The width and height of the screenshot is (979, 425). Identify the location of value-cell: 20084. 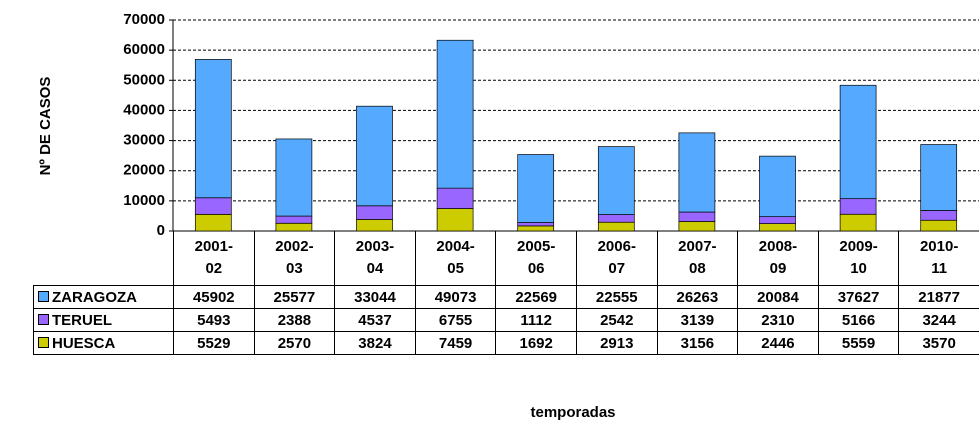
(778, 297).